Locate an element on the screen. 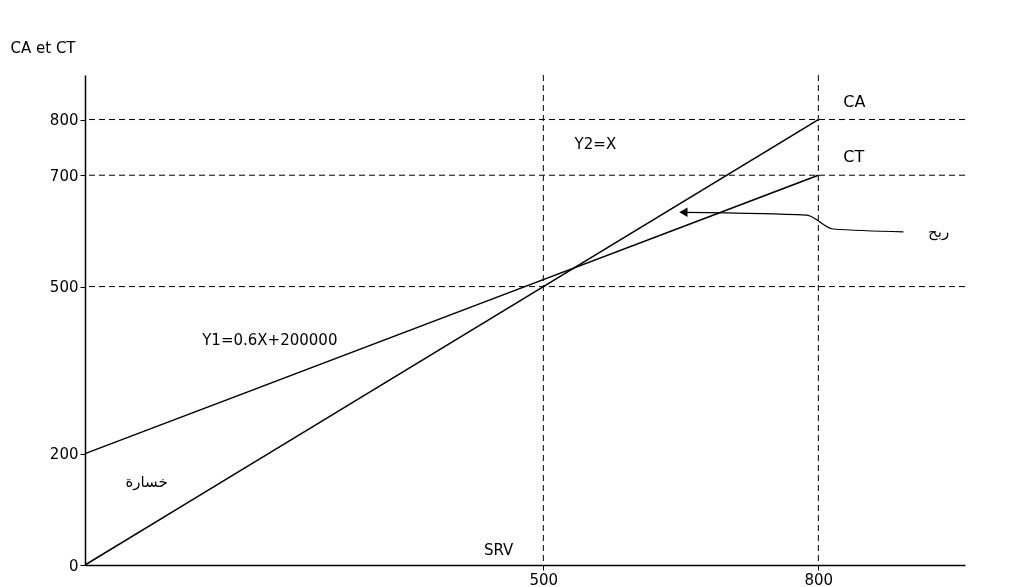  y-tick-label: 0 is located at coordinates (73, 565).